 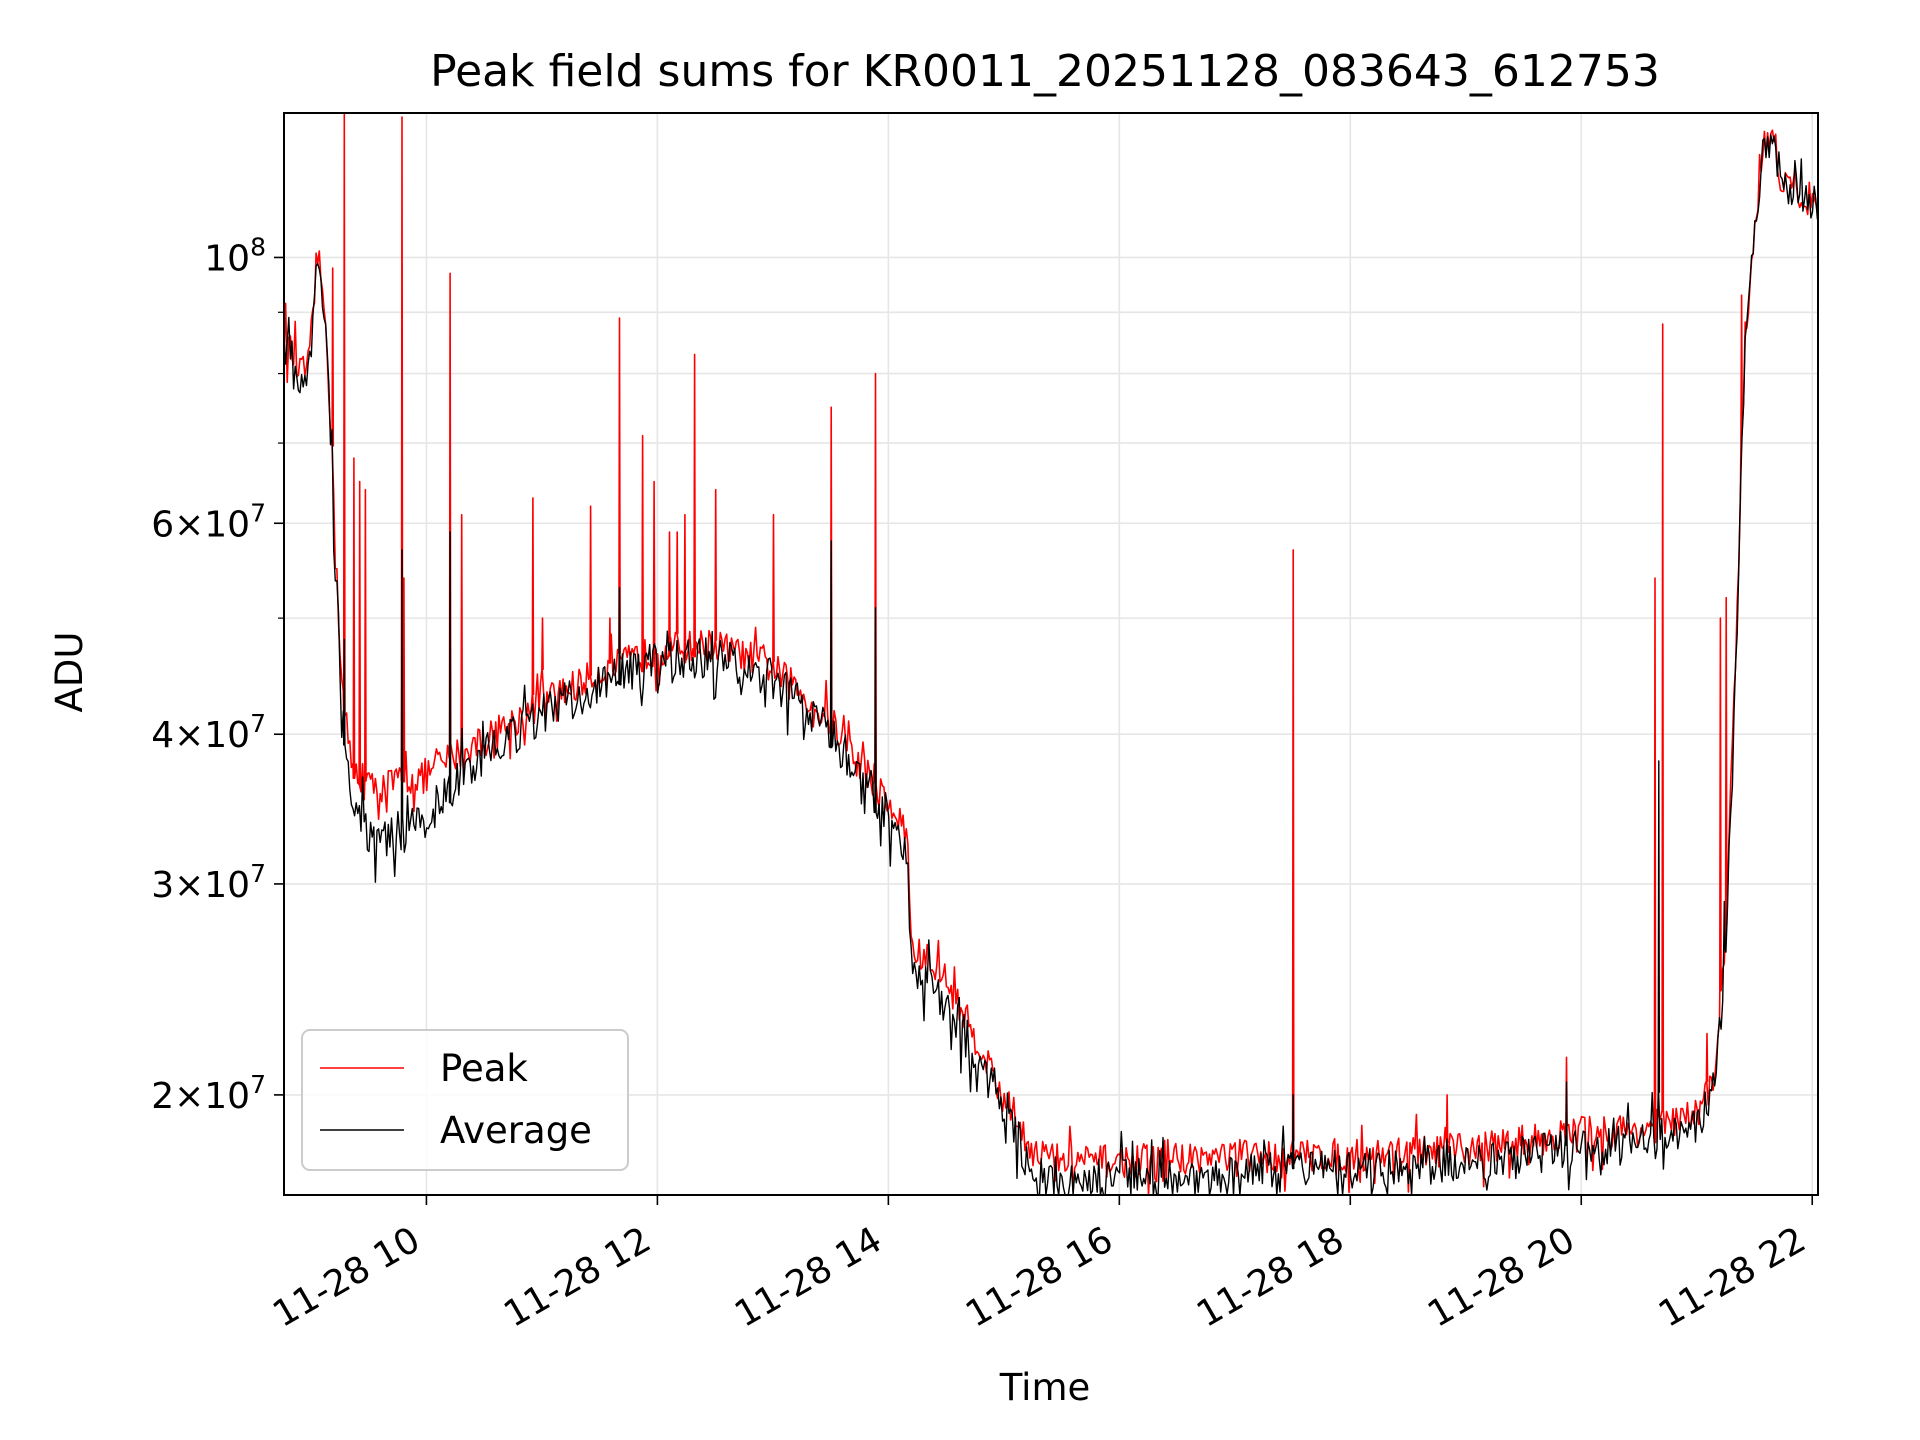 I want to click on y-tick-label: 6×107, so click(x=208, y=521).